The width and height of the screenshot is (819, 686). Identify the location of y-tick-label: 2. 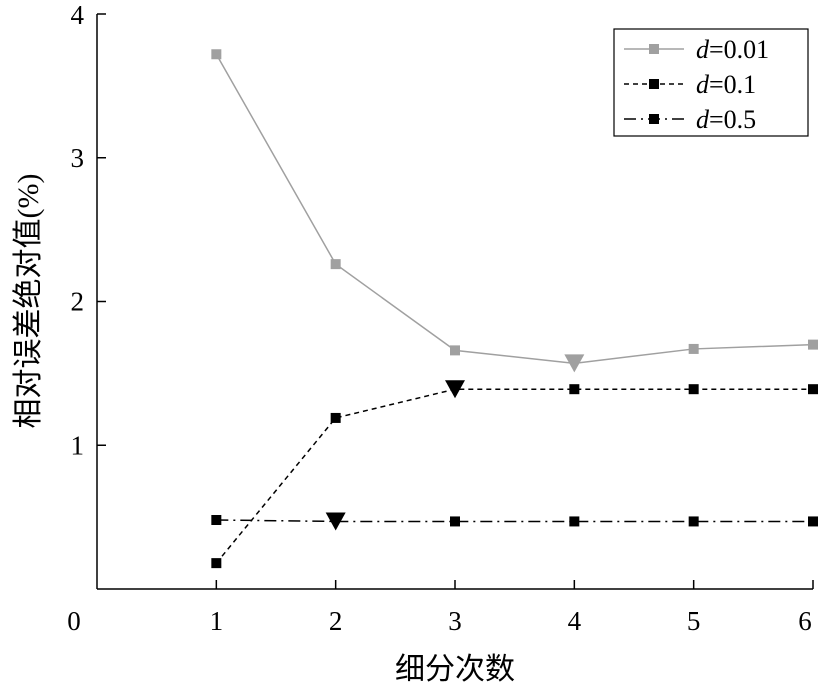
(78, 302).